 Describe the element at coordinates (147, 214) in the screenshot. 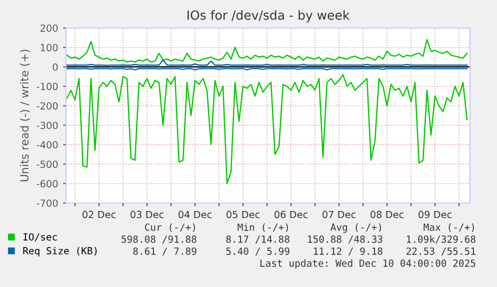

I see `x-tick-label: 03 Dec` at that location.